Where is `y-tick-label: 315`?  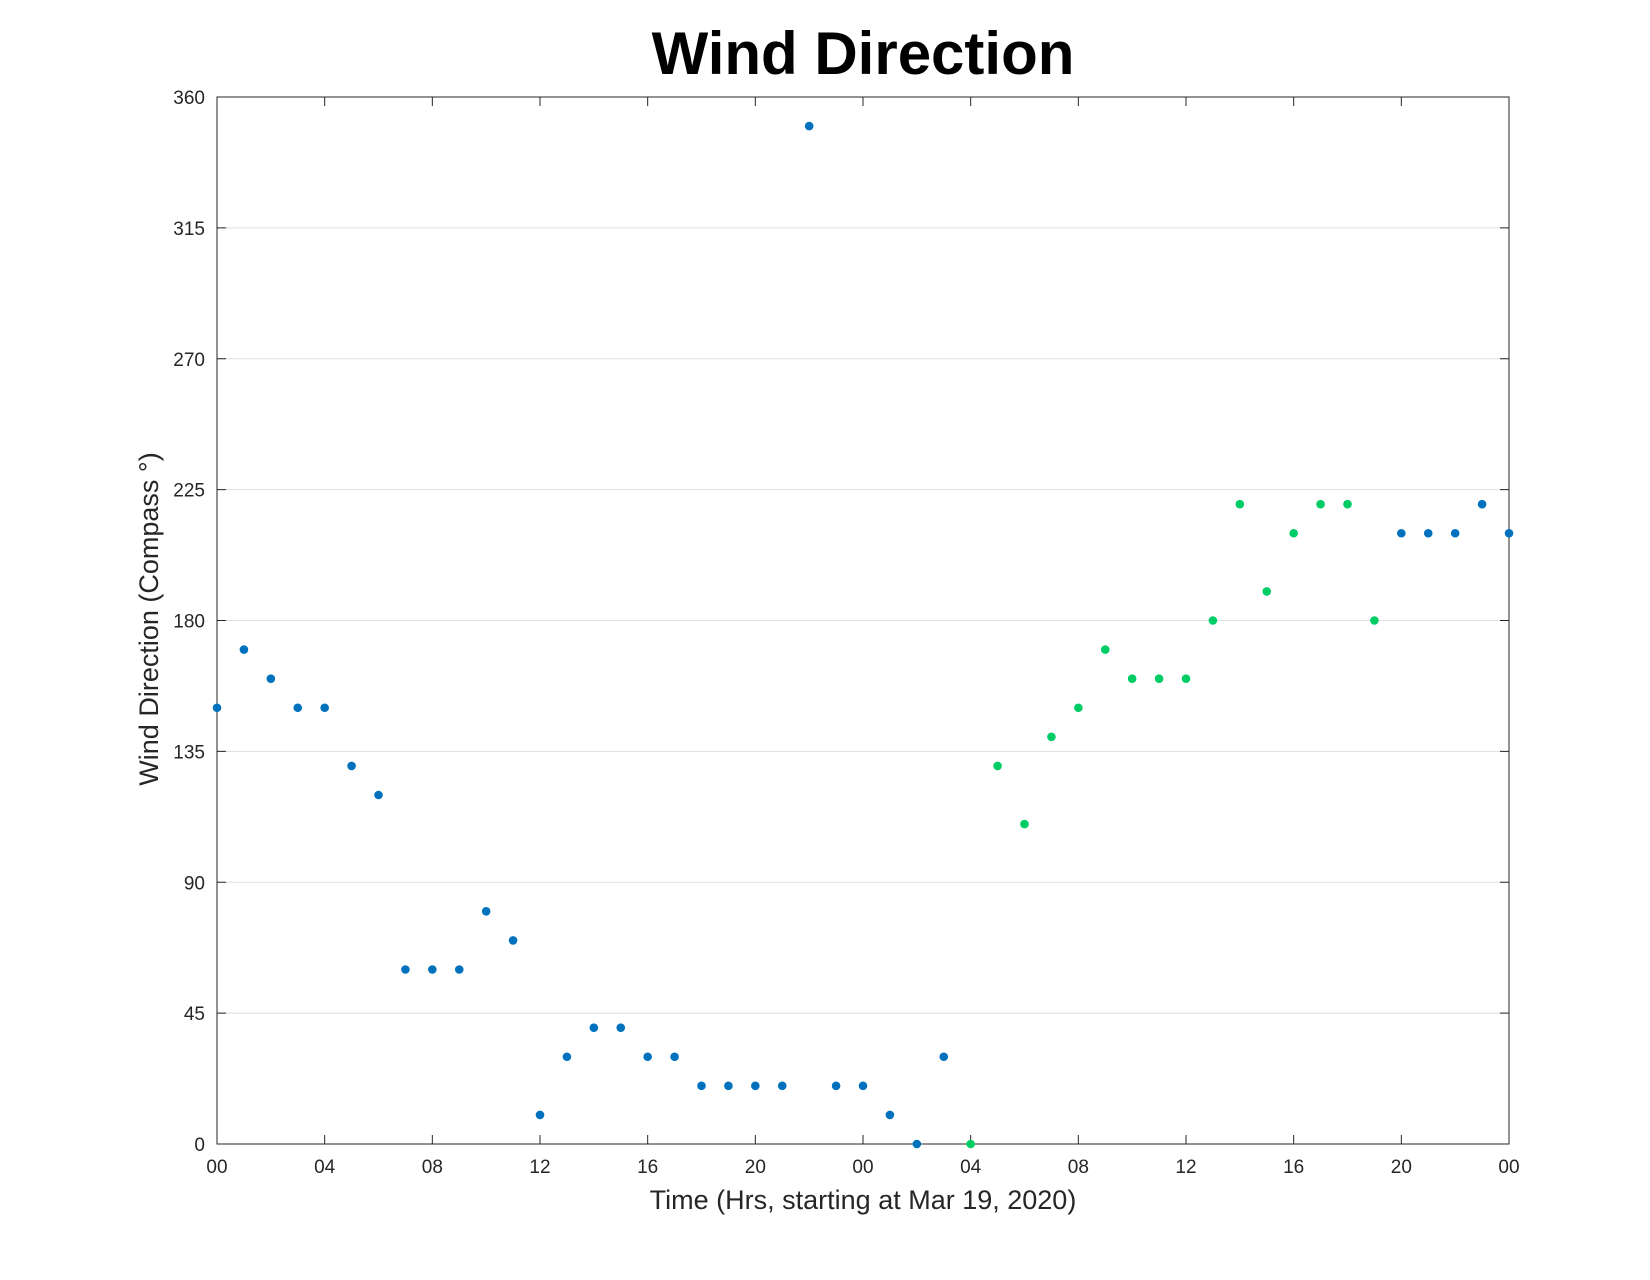
y-tick-label: 315 is located at coordinates (189, 229).